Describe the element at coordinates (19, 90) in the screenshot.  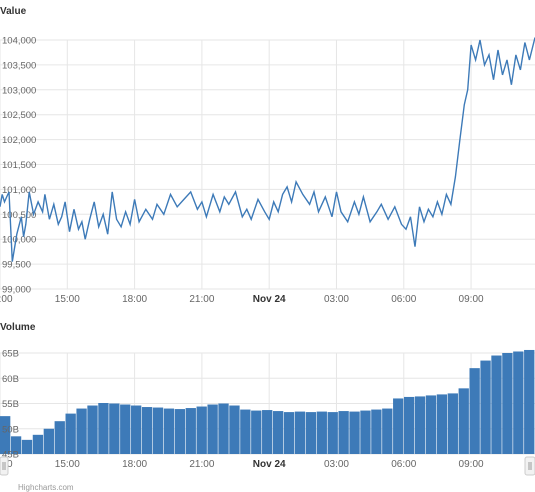
I see `y-tick-label: 103,000` at that location.